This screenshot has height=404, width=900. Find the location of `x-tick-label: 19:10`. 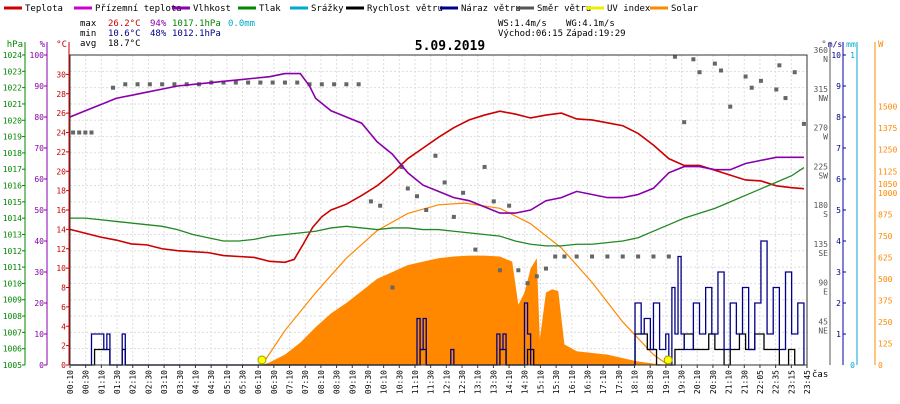

x-tick-label: 19:10 is located at coordinates (666, 382).